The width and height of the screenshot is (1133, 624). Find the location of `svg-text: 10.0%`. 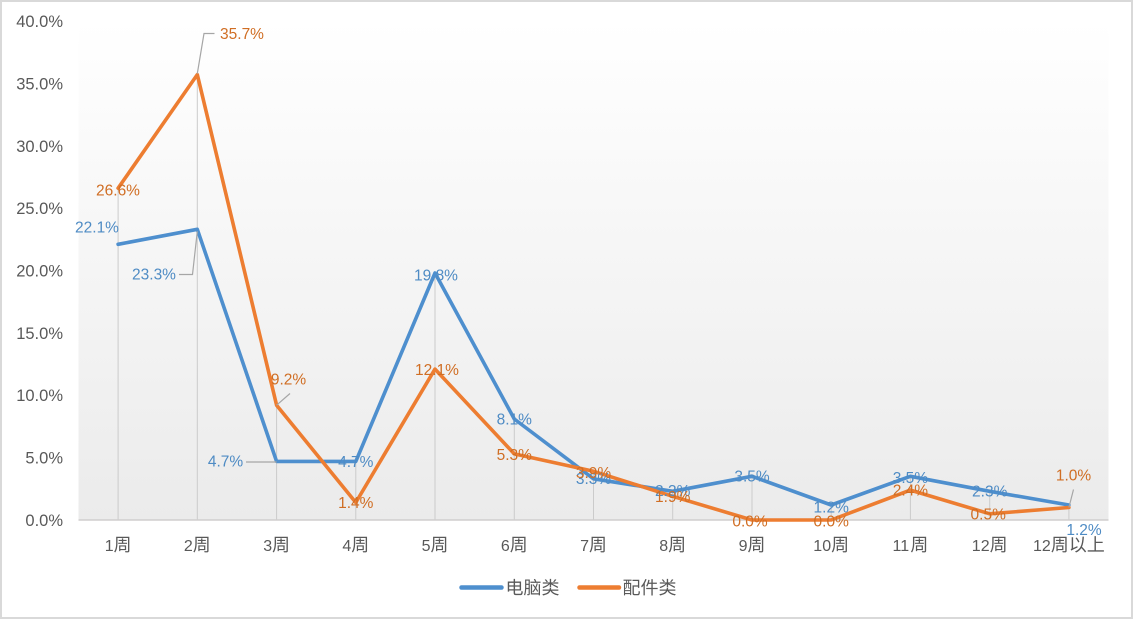

svg-text: 10.0% is located at coordinates (39, 396).